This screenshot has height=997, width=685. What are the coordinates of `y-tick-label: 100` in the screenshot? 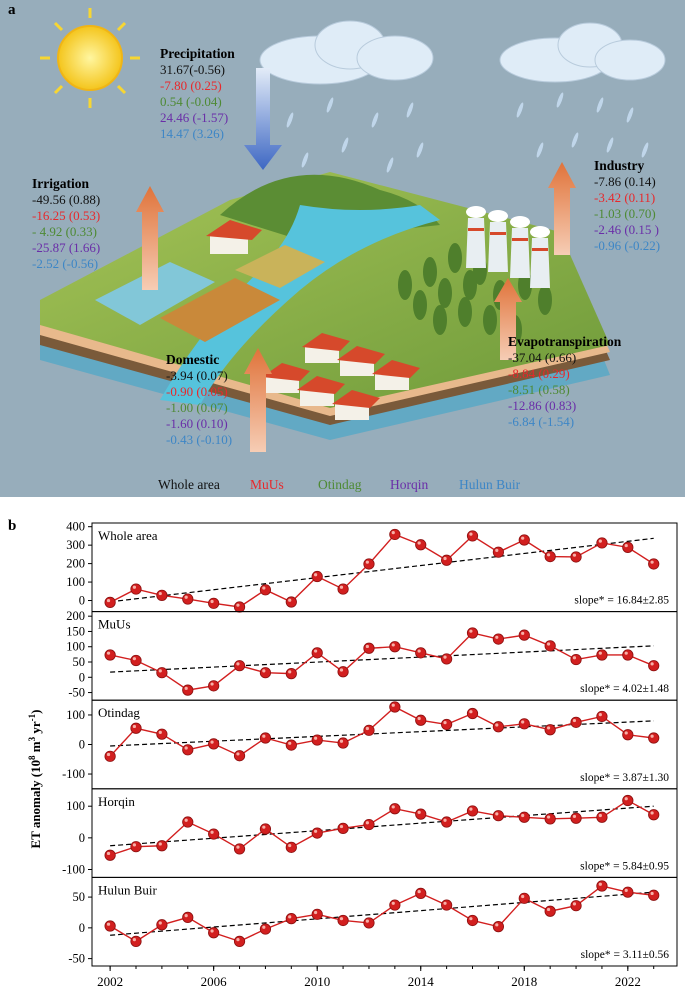 It's located at (75, 715).